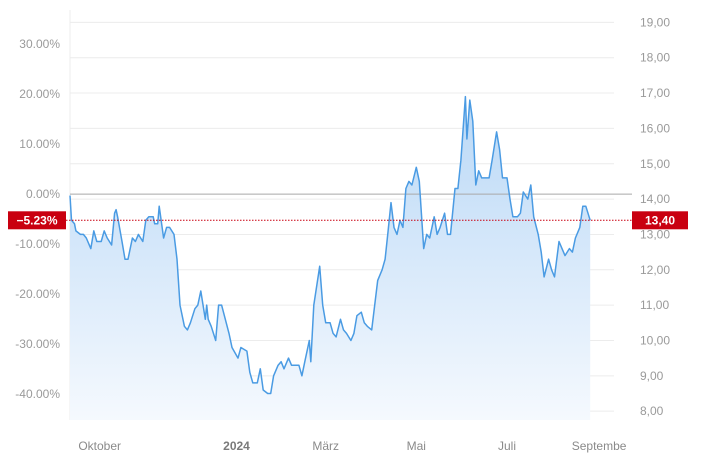  What do you see at coordinates (655, 164) in the screenshot?
I see `price-tick-label: 15,00` at bounding box center [655, 164].